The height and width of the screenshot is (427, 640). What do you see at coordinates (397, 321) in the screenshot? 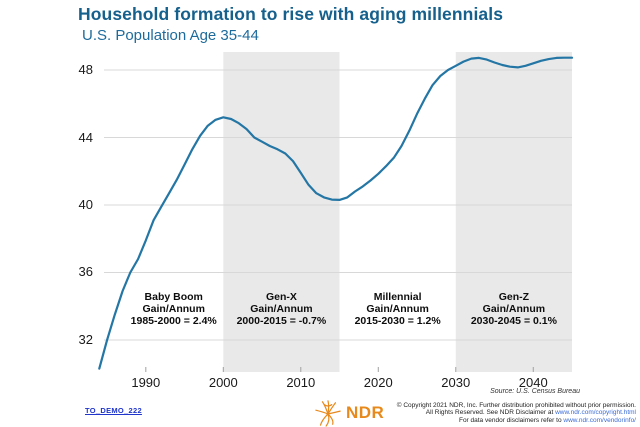
I see `annotation-line: 2015-2030 = 1.2%` at bounding box center [397, 321].